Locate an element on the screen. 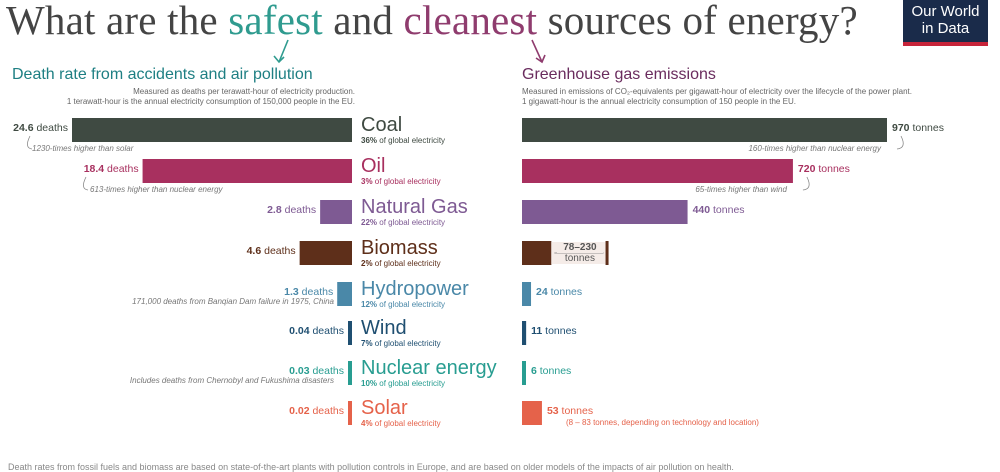 The width and height of the screenshot is (1000, 472). death-label-gas: 2.8 deaths is located at coordinates (291, 210).